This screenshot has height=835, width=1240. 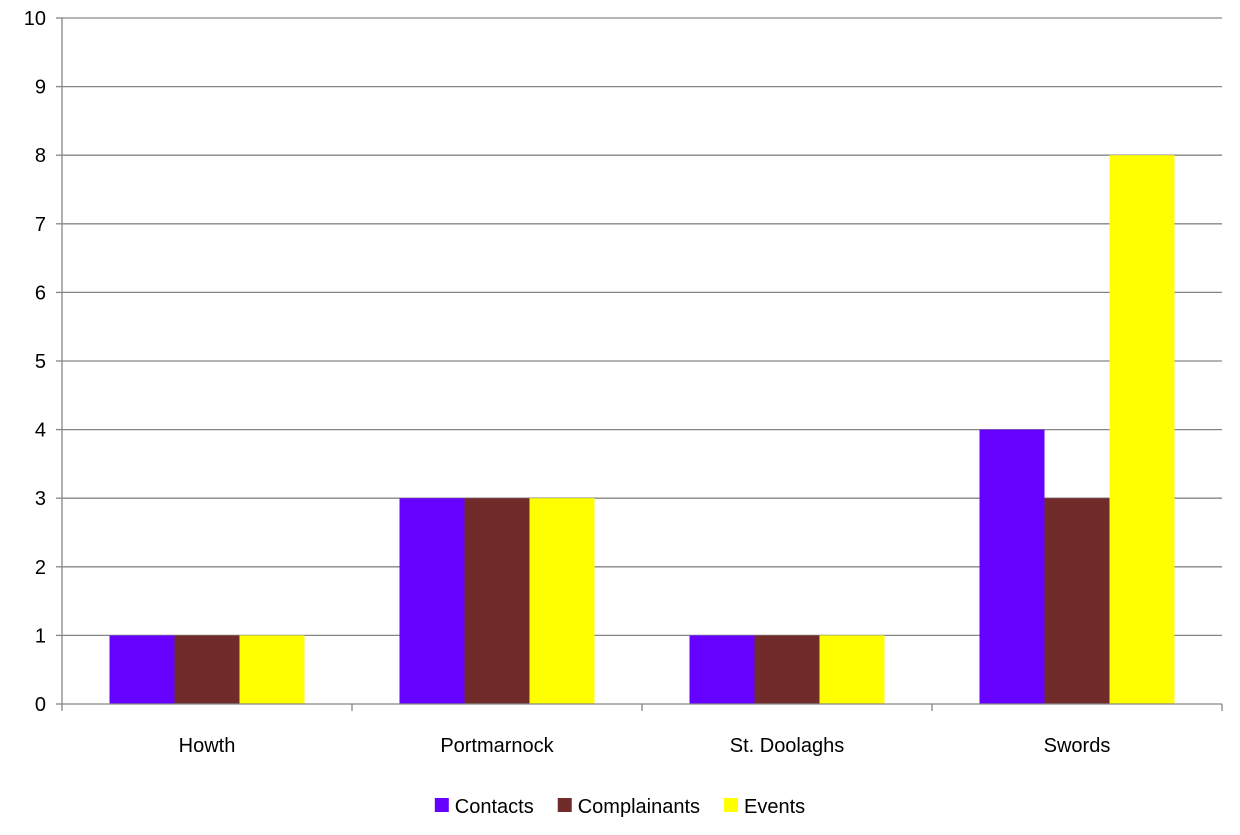 I want to click on y-tick-label: 1, so click(x=40, y=636).